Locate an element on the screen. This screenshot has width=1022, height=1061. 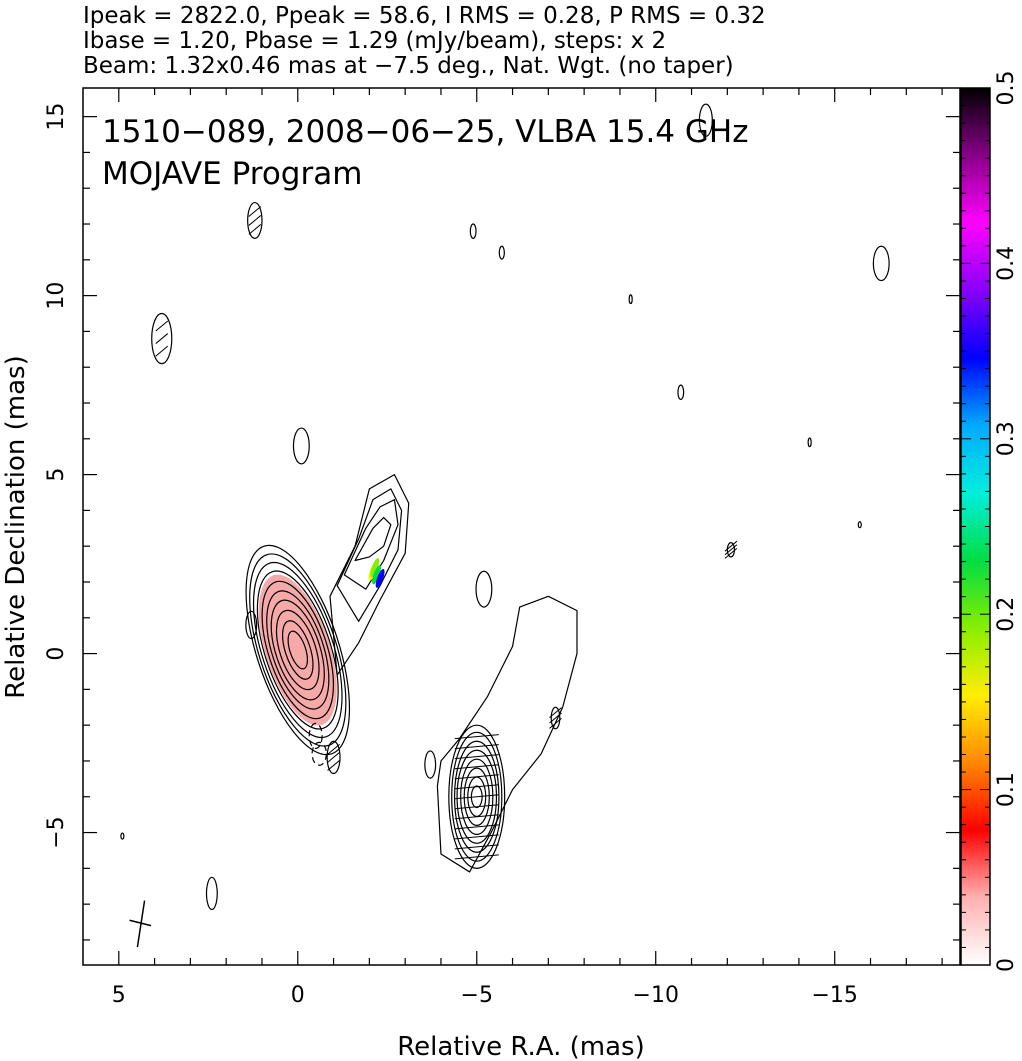
colorbar-tick-label: 0.2 is located at coordinates (1006, 614).